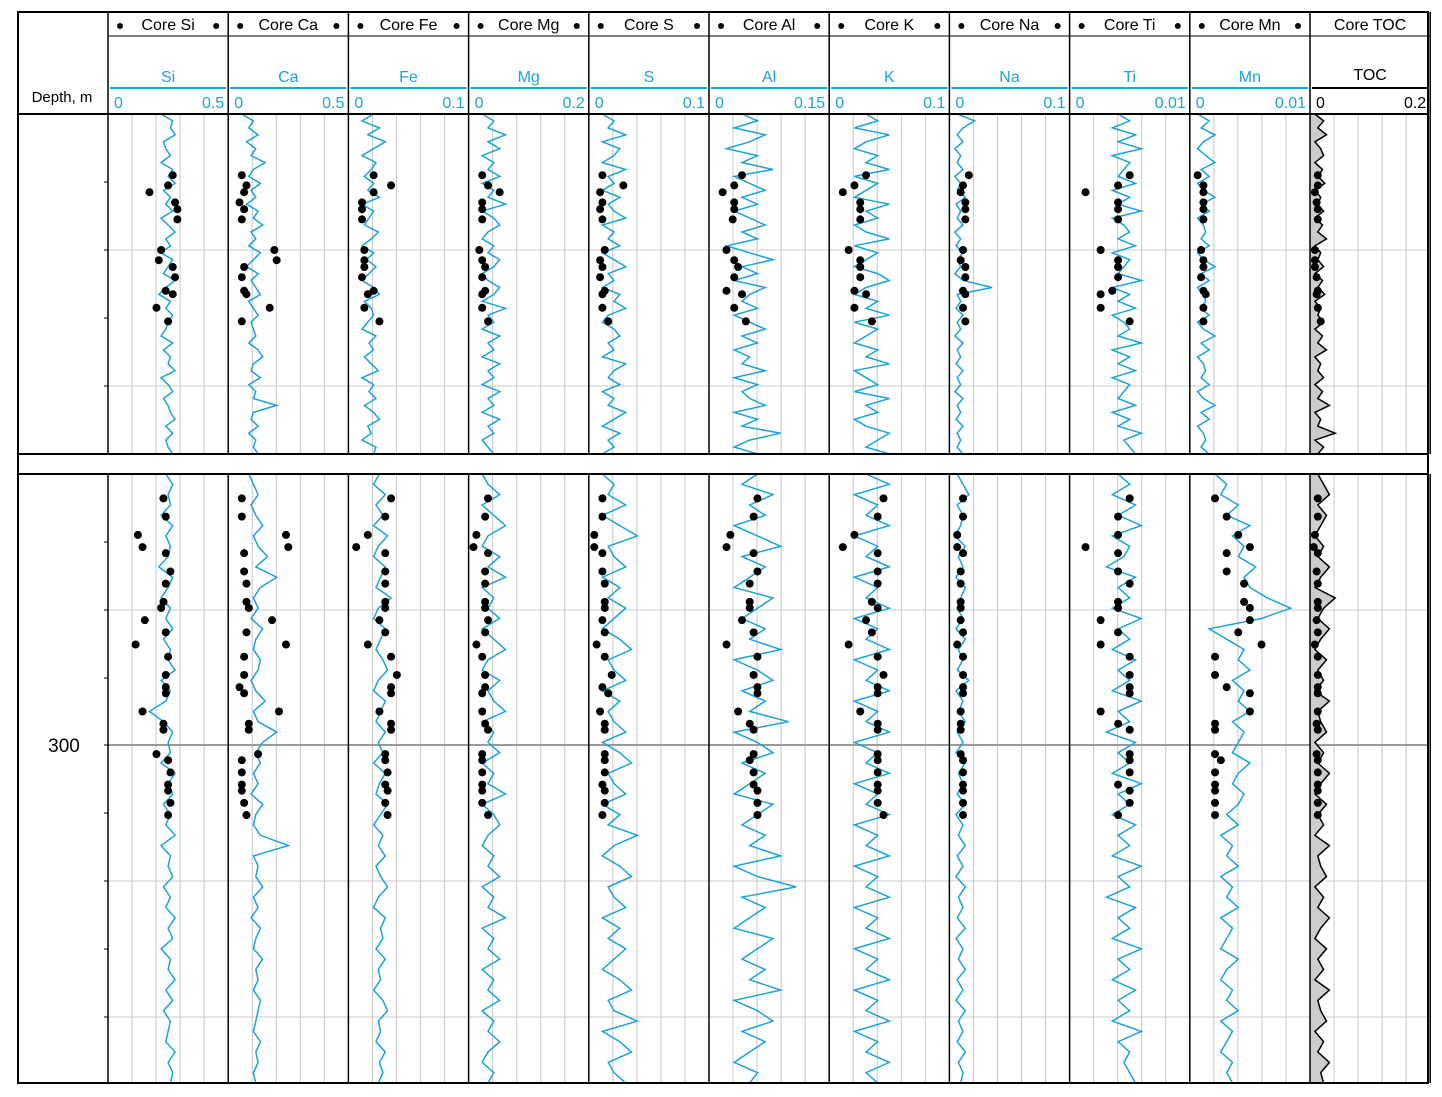  Describe the element at coordinates (1290, 103) in the screenshot. I see `scale-max-label: 0.01` at that location.